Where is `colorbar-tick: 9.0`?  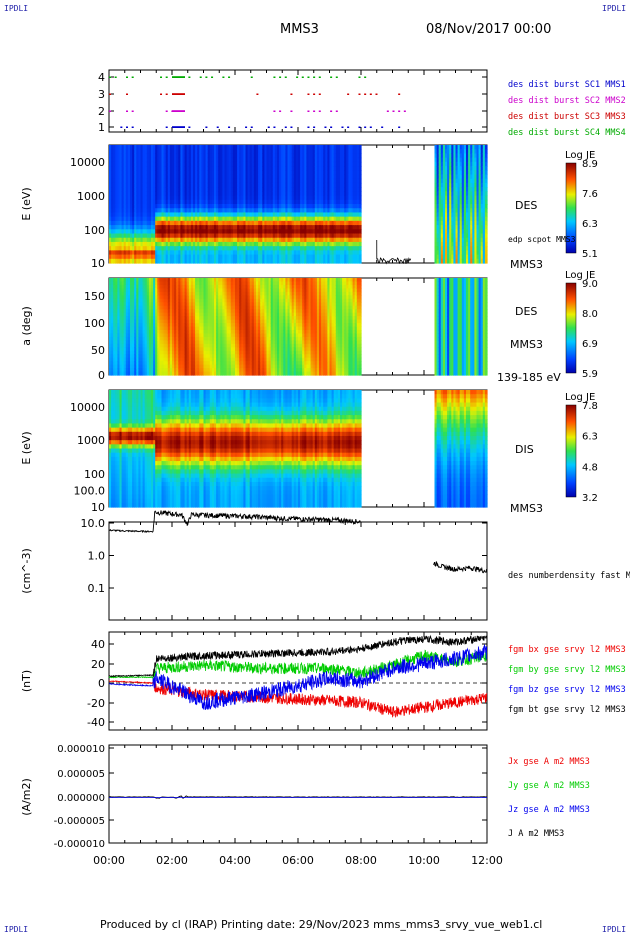
colorbar-tick: 9.0 is located at coordinates (590, 284).